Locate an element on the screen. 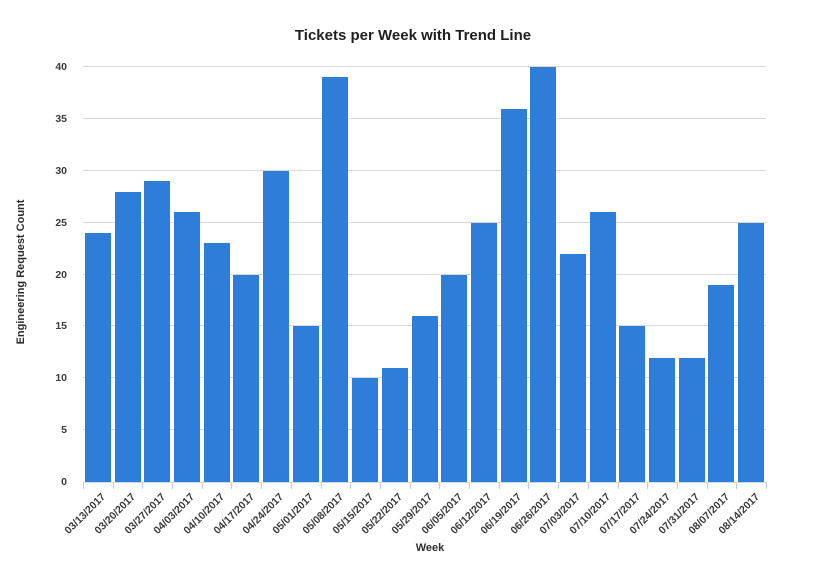  bar-03/27/2017 is located at coordinates (157, 331).